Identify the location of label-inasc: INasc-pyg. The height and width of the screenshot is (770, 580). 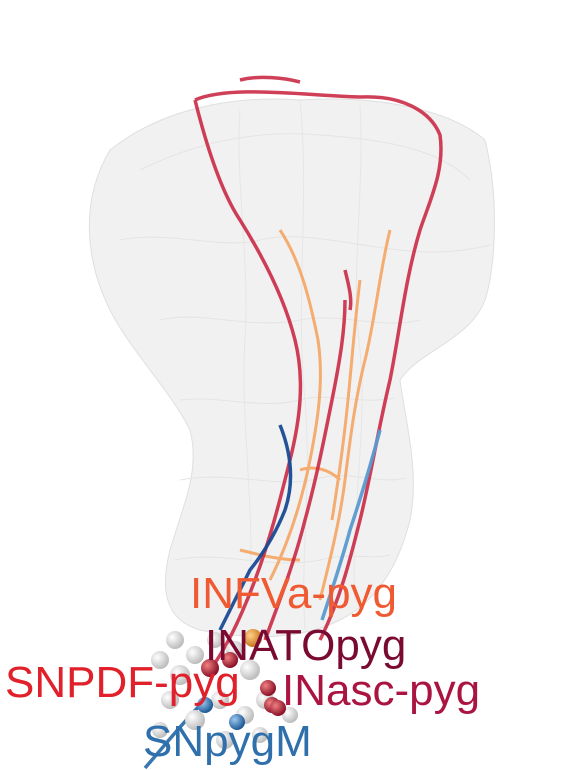
(381, 690).